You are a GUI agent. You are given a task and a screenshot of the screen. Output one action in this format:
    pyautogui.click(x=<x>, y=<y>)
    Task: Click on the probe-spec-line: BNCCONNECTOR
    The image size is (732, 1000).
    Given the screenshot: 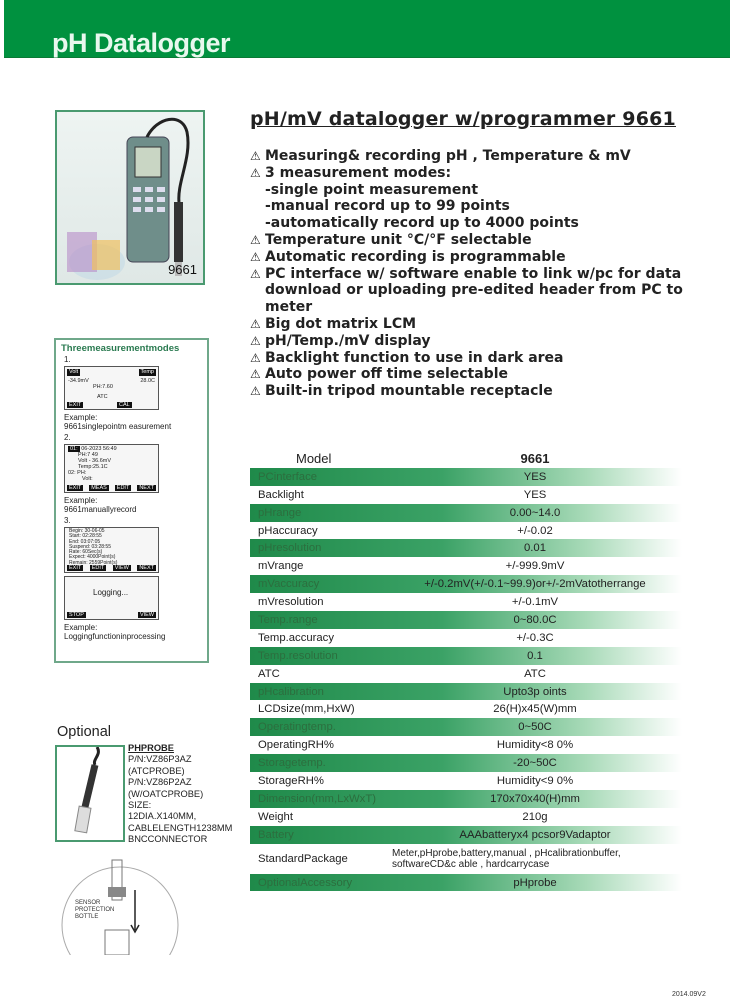 What is the action you would take?
    pyautogui.click(x=168, y=839)
    